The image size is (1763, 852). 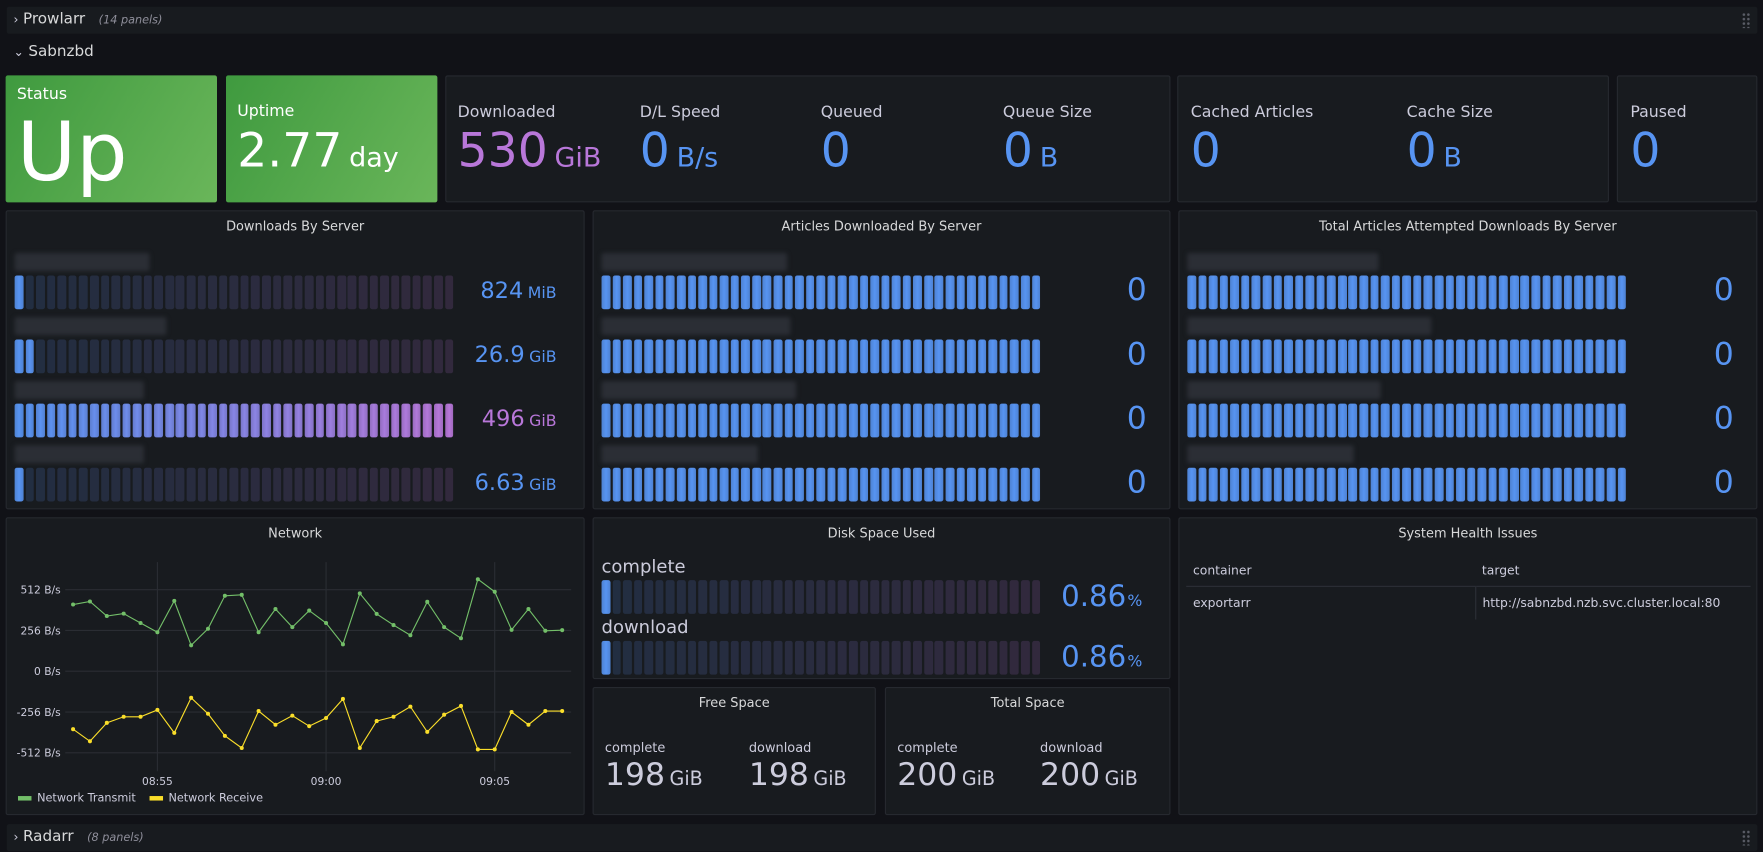 What do you see at coordinates (494, 749) in the screenshot?
I see `receive-point` at bounding box center [494, 749].